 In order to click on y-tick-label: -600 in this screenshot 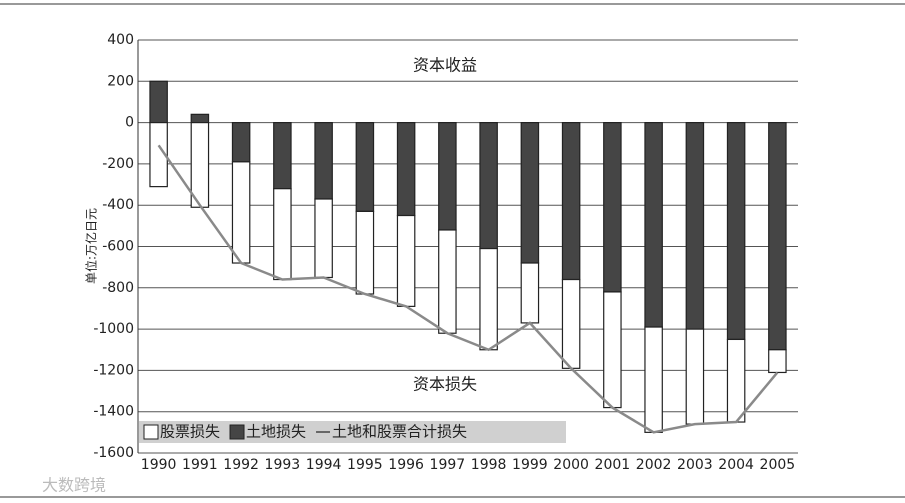, I will do `click(118, 247)`.